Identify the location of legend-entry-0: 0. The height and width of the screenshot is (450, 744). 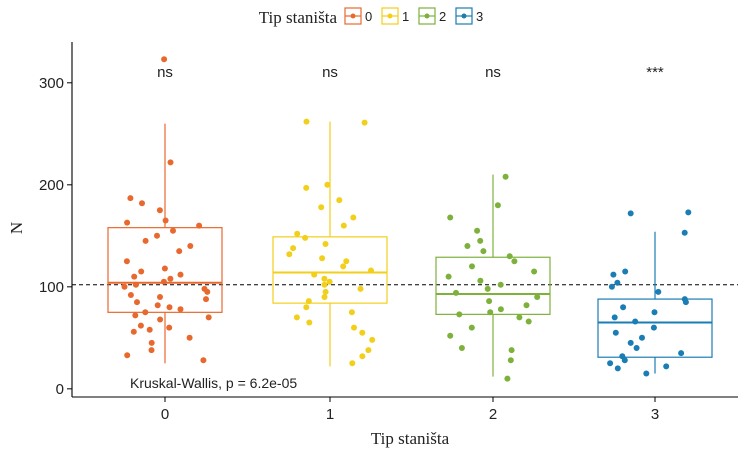
(358, 16).